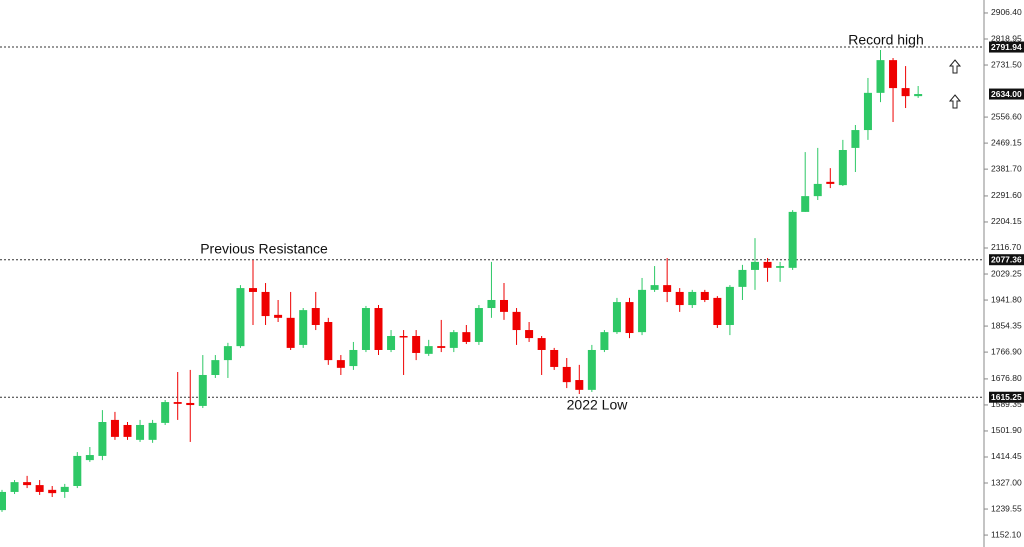 Image resolution: width=1024 pixels, height=547 pixels. What do you see at coordinates (1006, 325) in the screenshot?
I see `y-tick-label: 1854.35` at bounding box center [1006, 325].